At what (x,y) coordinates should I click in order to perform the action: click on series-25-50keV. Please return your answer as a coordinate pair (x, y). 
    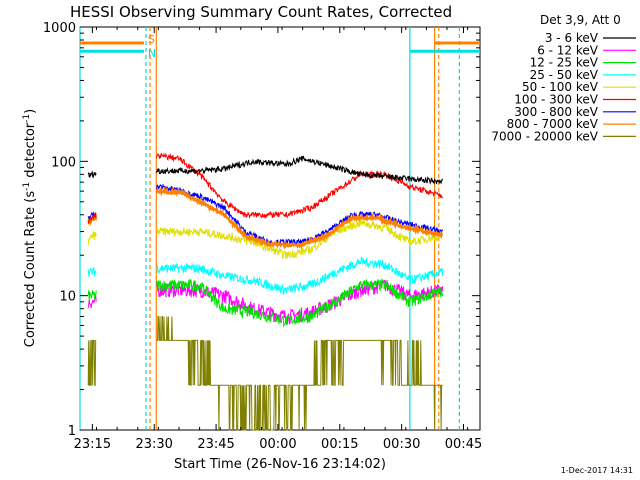
    Looking at the image, I should click on (265, 276).